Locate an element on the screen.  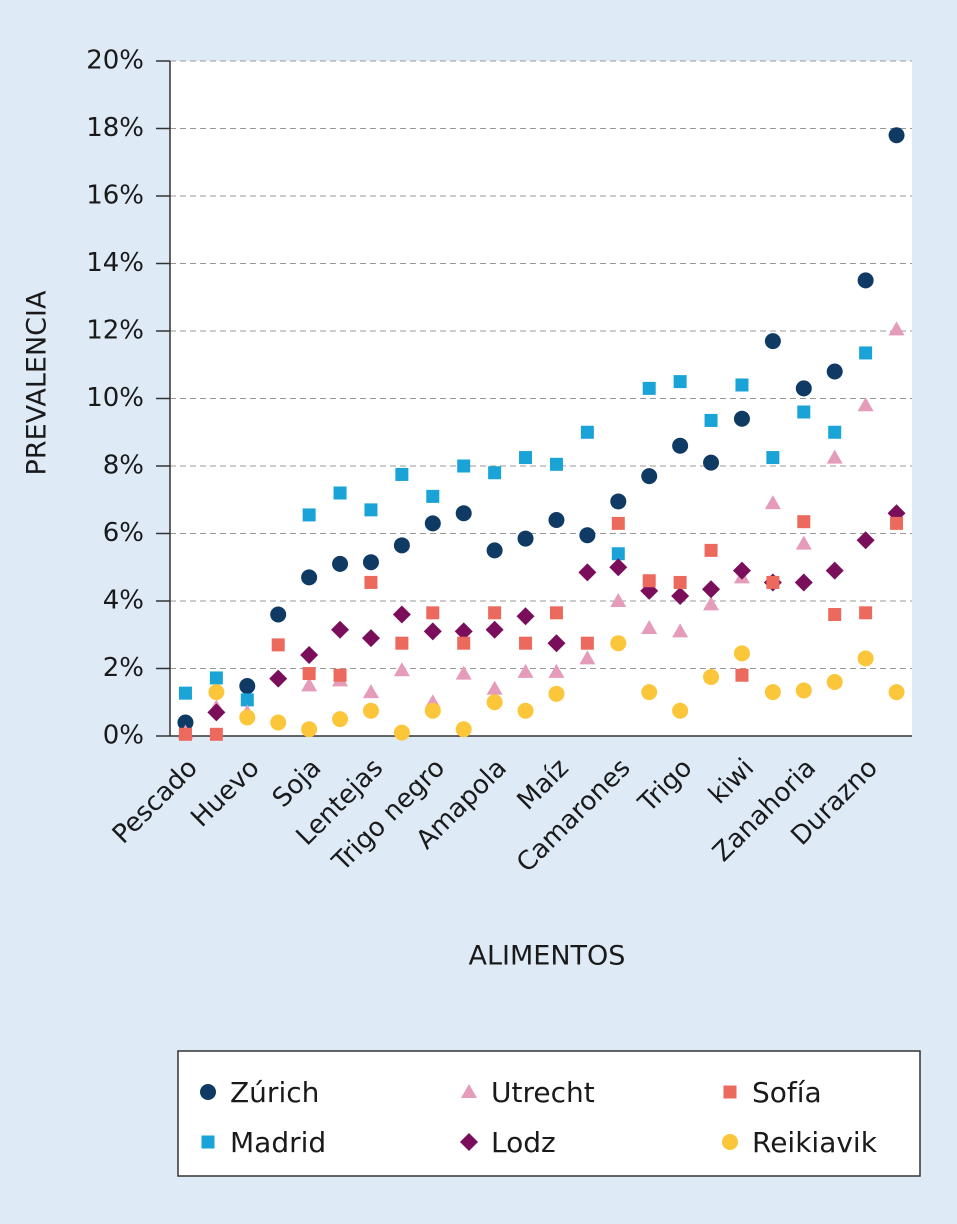
y-tick-label: 10% is located at coordinates (115, 398).